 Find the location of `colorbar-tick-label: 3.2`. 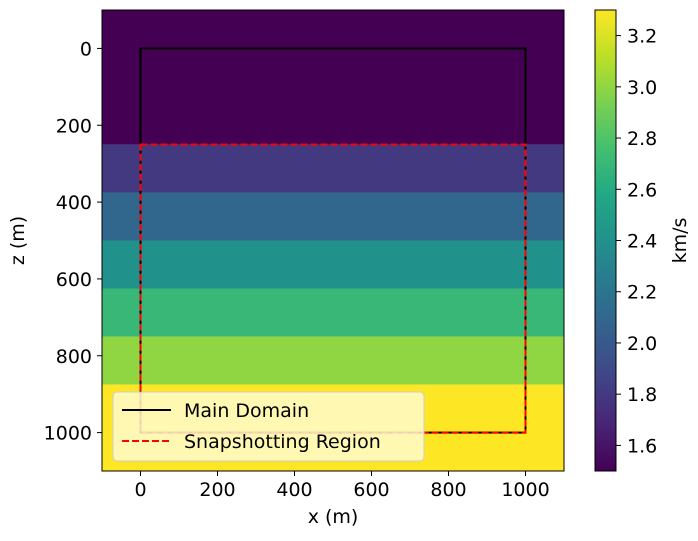

colorbar-tick-label: 3.2 is located at coordinates (642, 37).